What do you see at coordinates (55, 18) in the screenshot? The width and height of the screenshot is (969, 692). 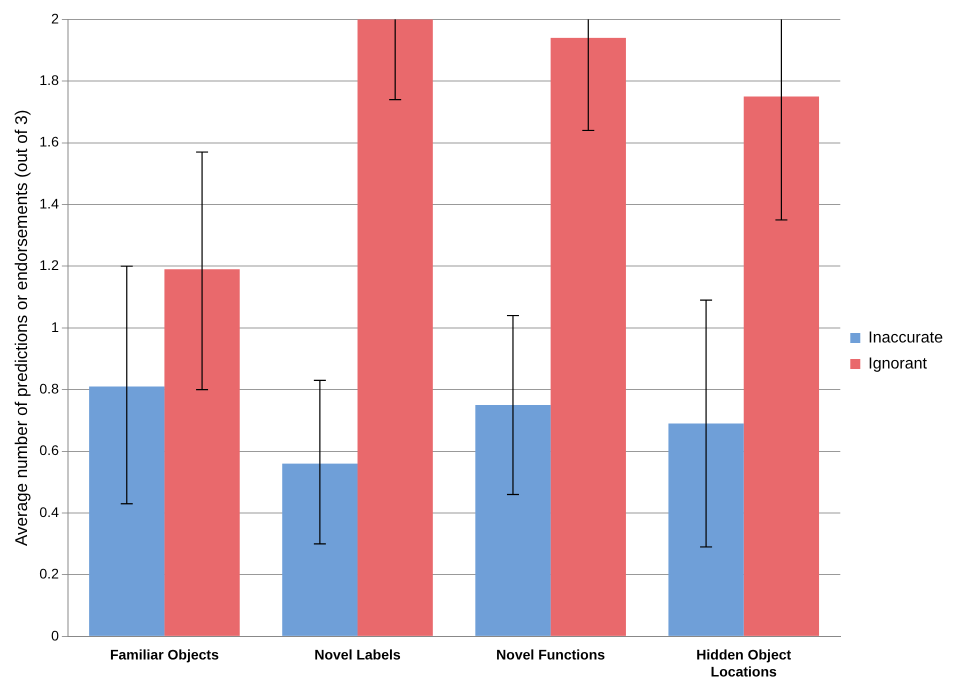 I see `y-tick-label: 2` at bounding box center [55, 18].